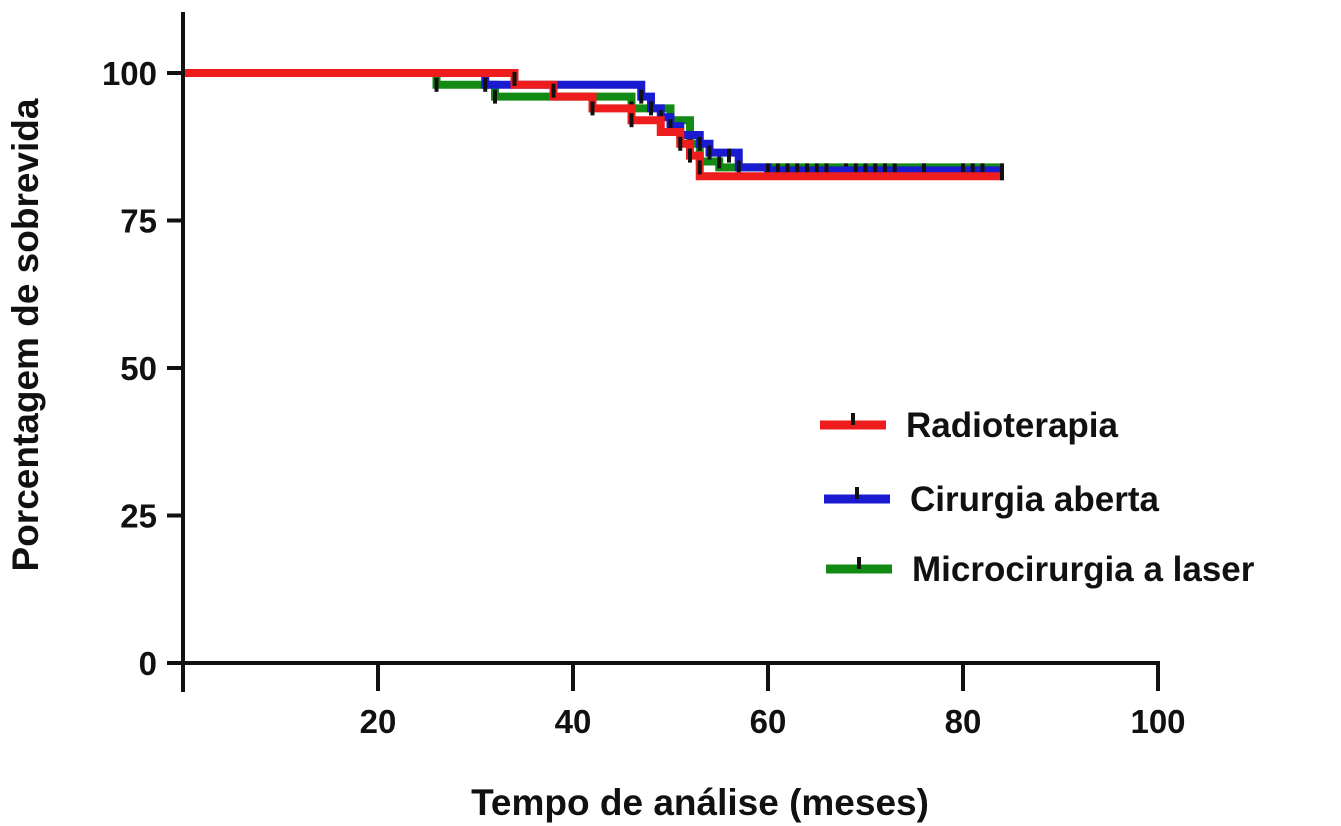 The height and width of the screenshot is (826, 1341). Describe the element at coordinates (768, 721) in the screenshot. I see `x-tick-label: 60` at that location.